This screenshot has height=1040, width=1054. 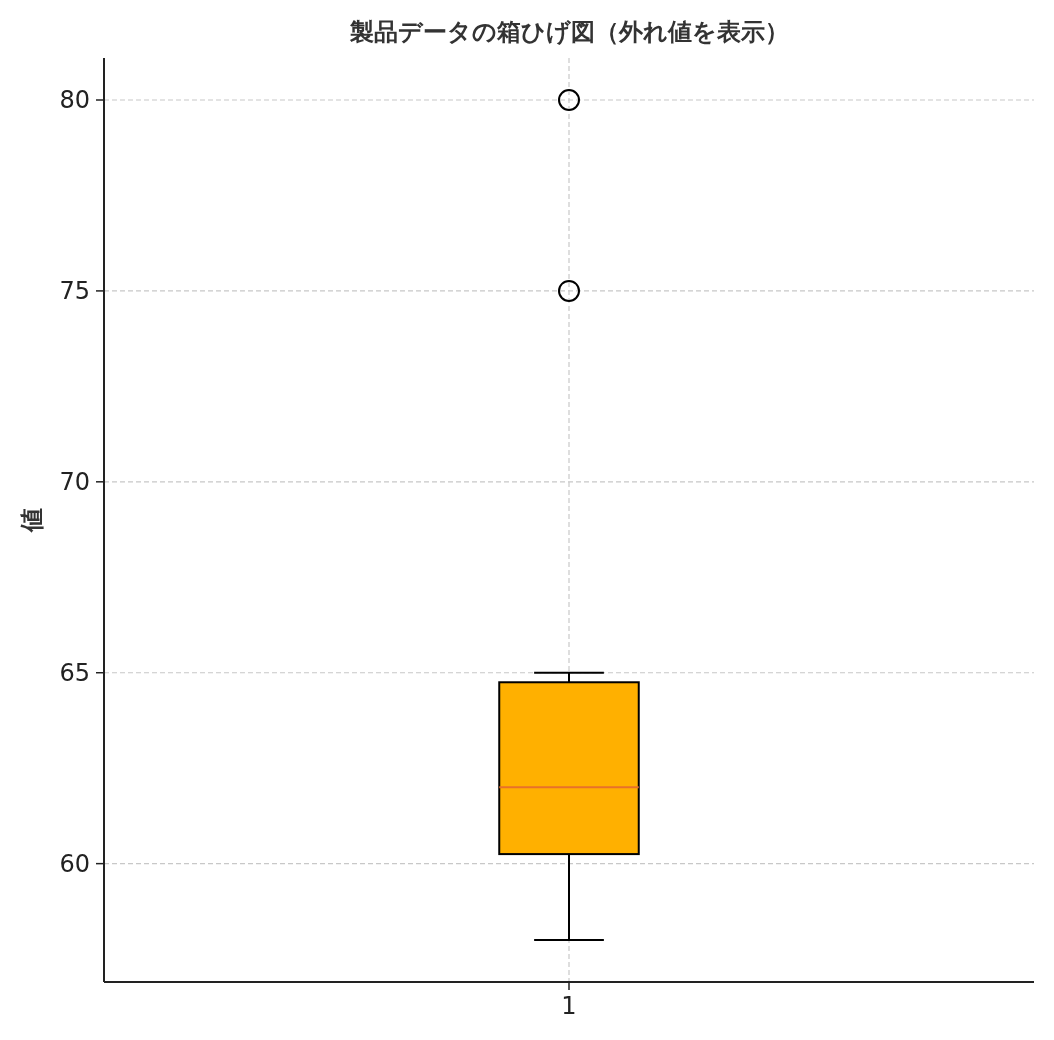 I want to click on x-tick-label: 1, so click(x=569, y=1006).